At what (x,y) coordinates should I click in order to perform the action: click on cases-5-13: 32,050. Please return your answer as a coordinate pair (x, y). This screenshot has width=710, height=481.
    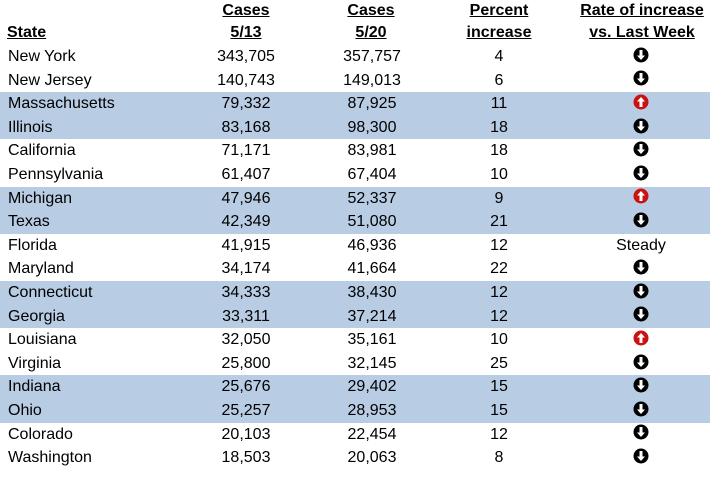
    Looking at the image, I should click on (246, 340).